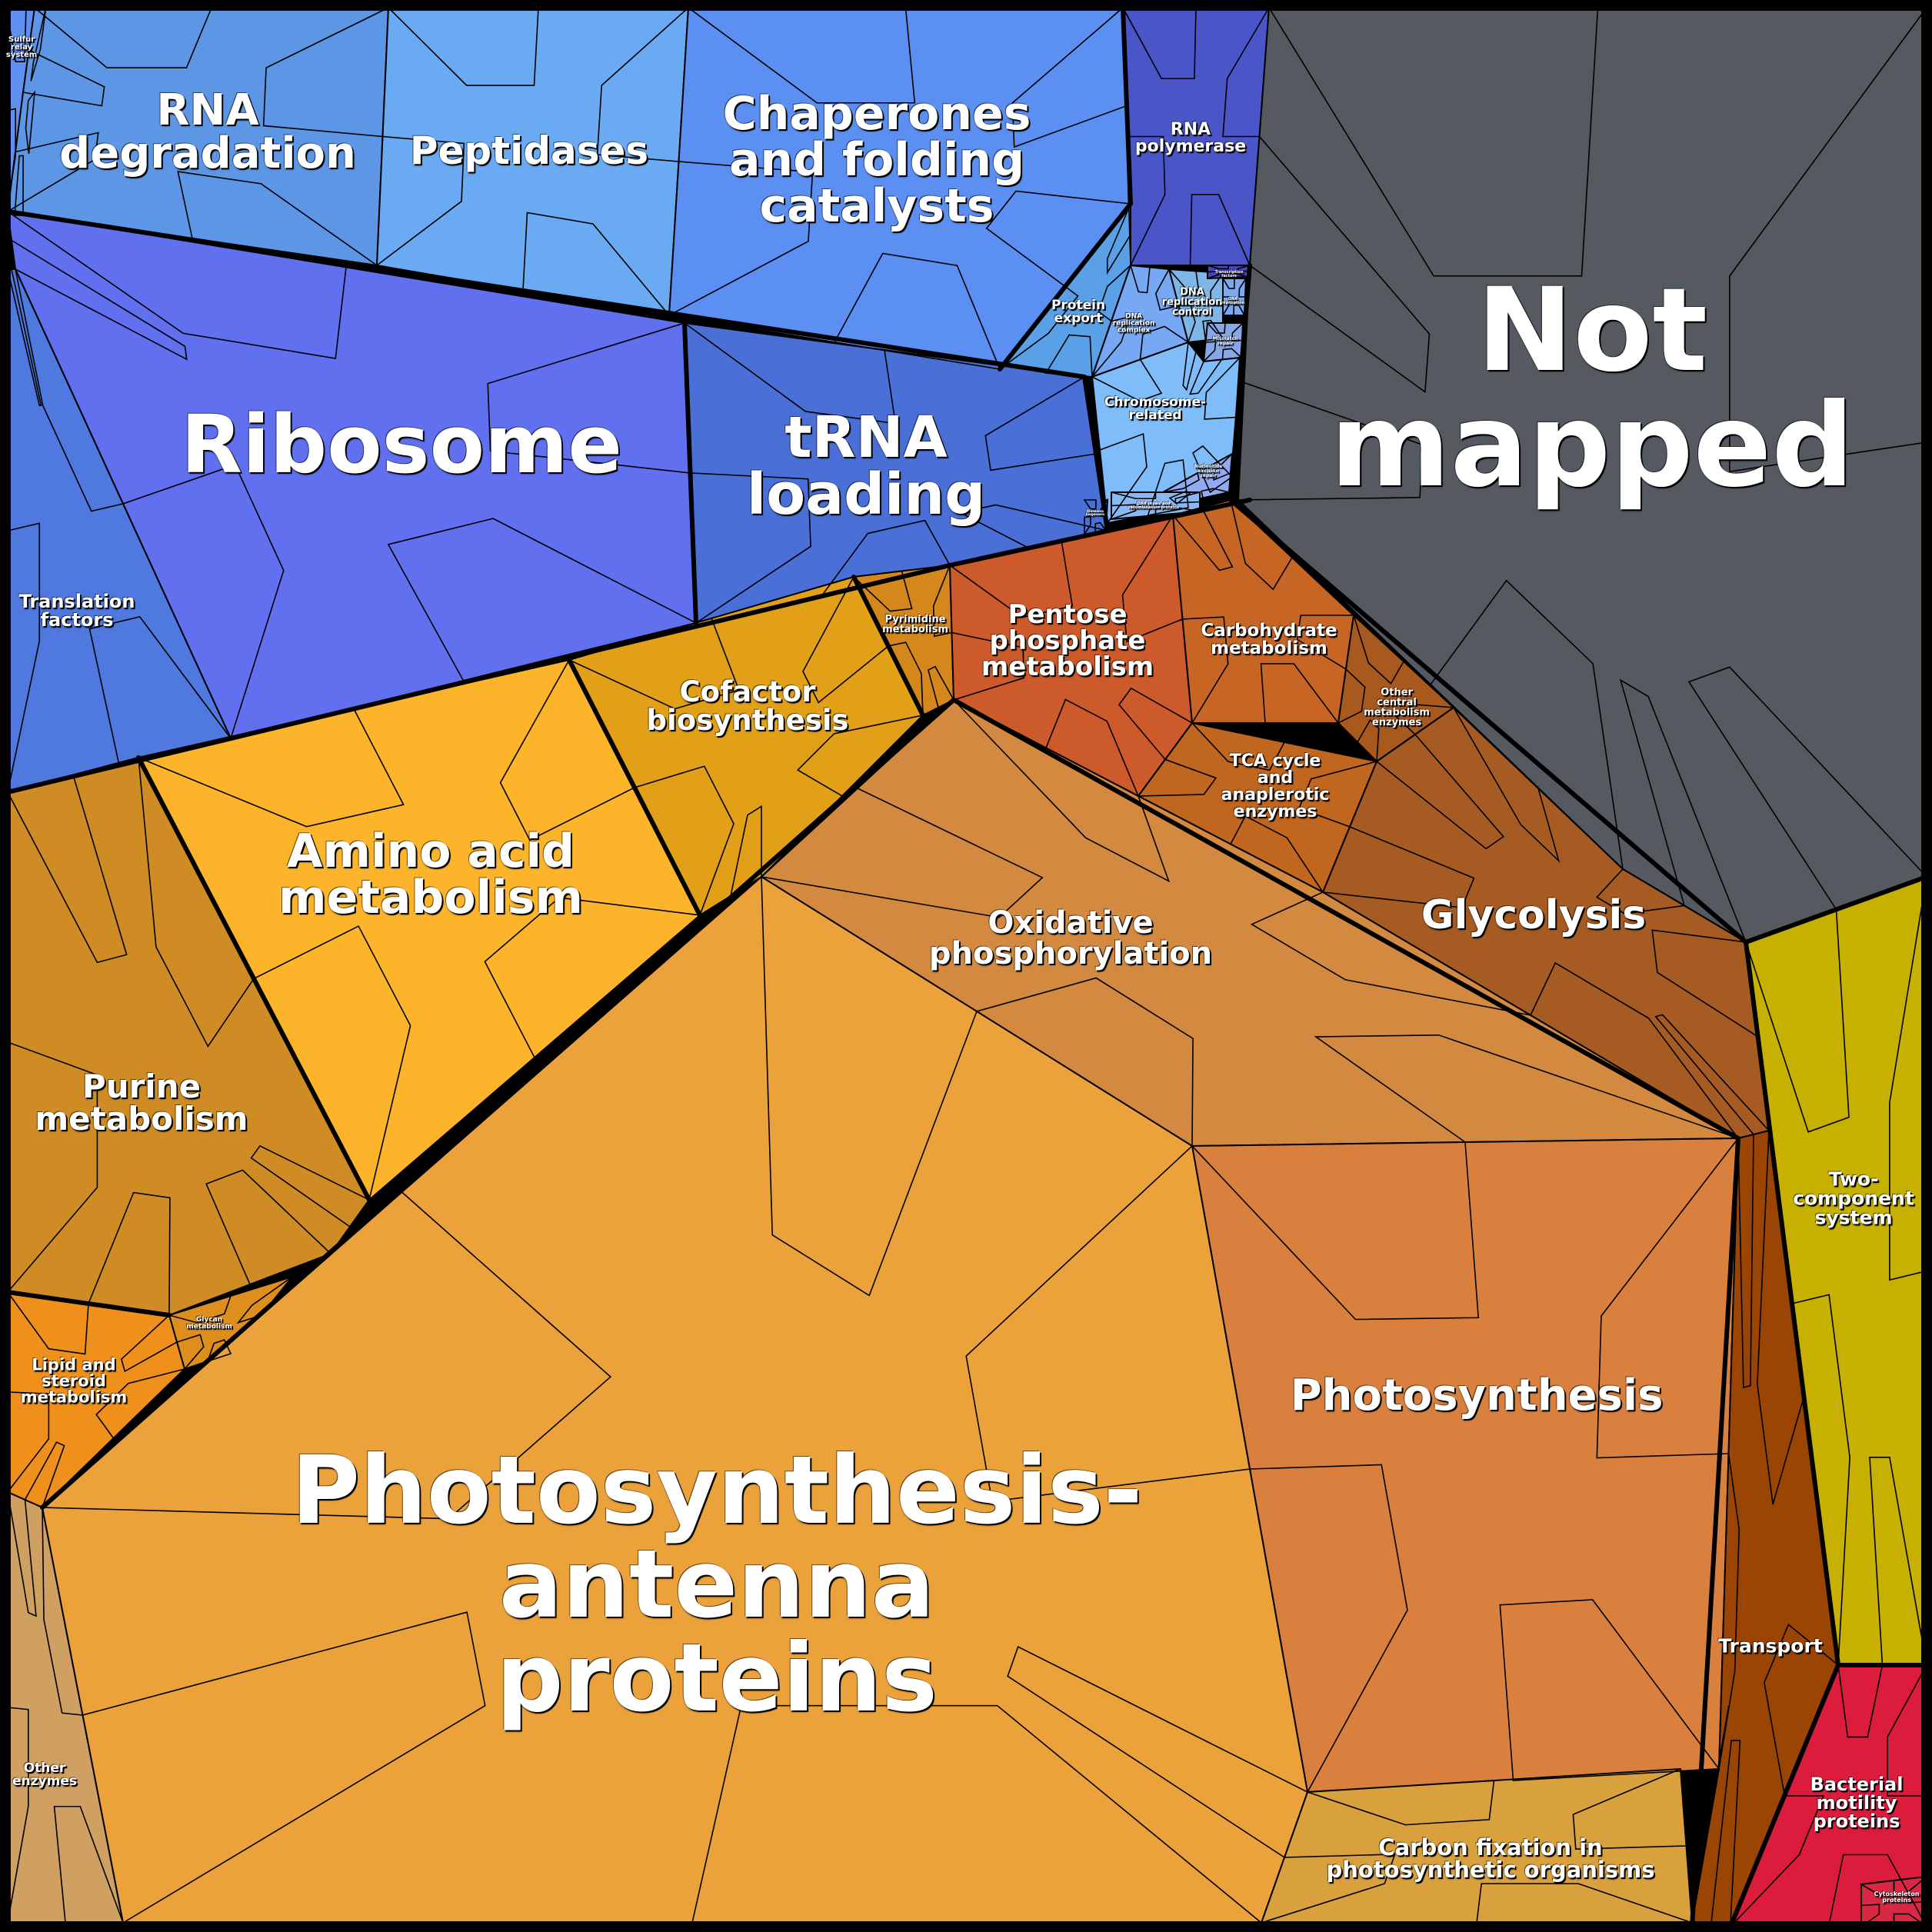 This screenshot has height=1932, width=1932. What do you see at coordinates (1229, 272) in the screenshot?
I see `subcells-transcription-factors` at bounding box center [1229, 272].